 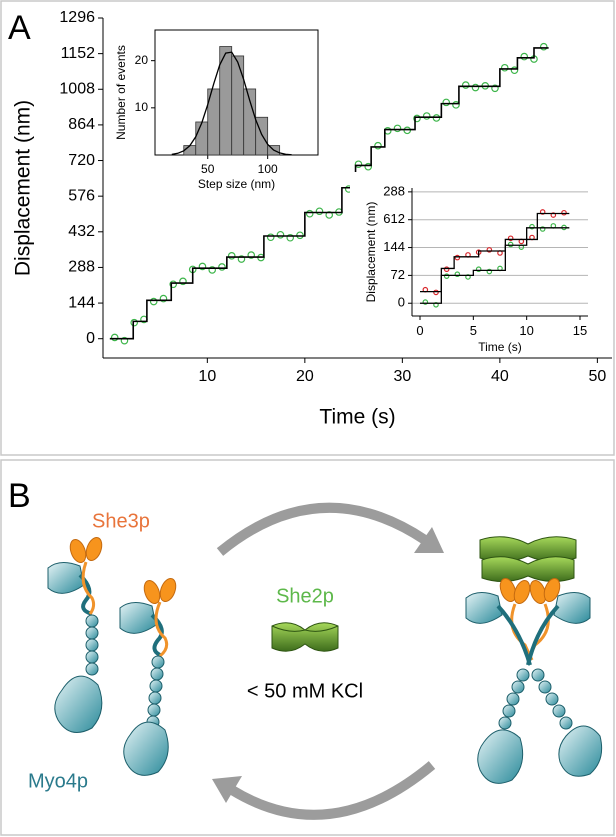 I want to click on she2p, so click(x=305, y=637).